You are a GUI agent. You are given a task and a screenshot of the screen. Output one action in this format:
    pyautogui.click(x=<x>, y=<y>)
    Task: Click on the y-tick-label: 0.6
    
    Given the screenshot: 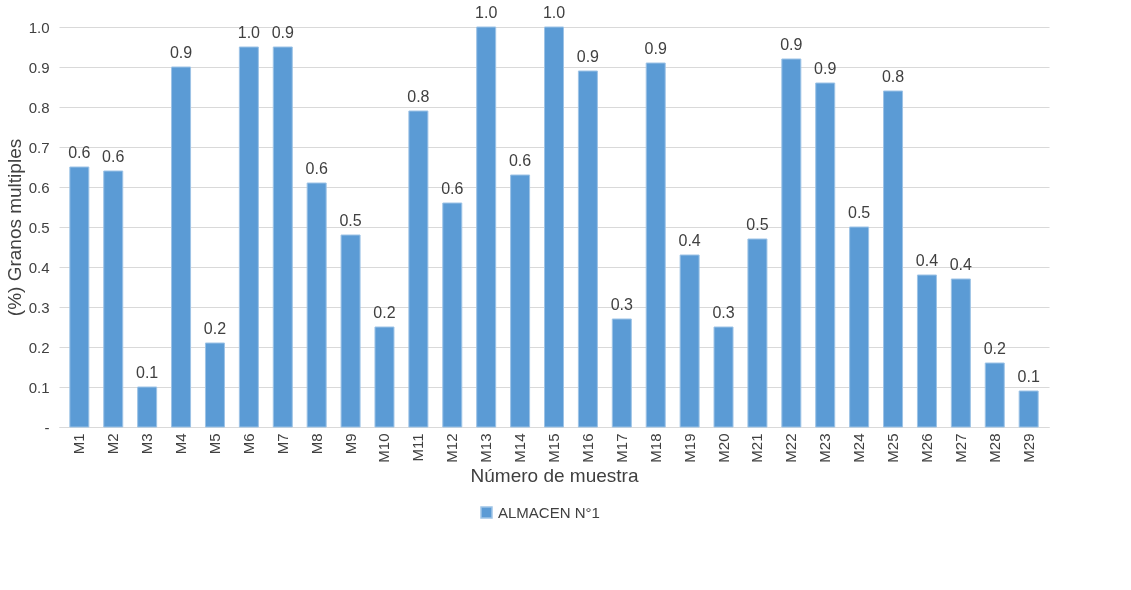 What is the action you would take?
    pyautogui.click(x=39, y=187)
    